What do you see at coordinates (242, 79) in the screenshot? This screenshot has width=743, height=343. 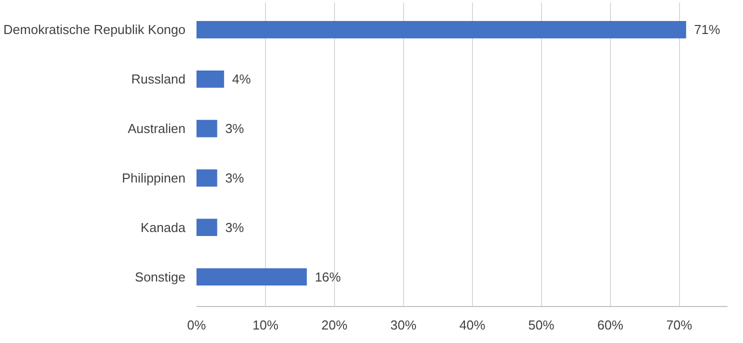 I see `data-label: 4%` at bounding box center [242, 79].